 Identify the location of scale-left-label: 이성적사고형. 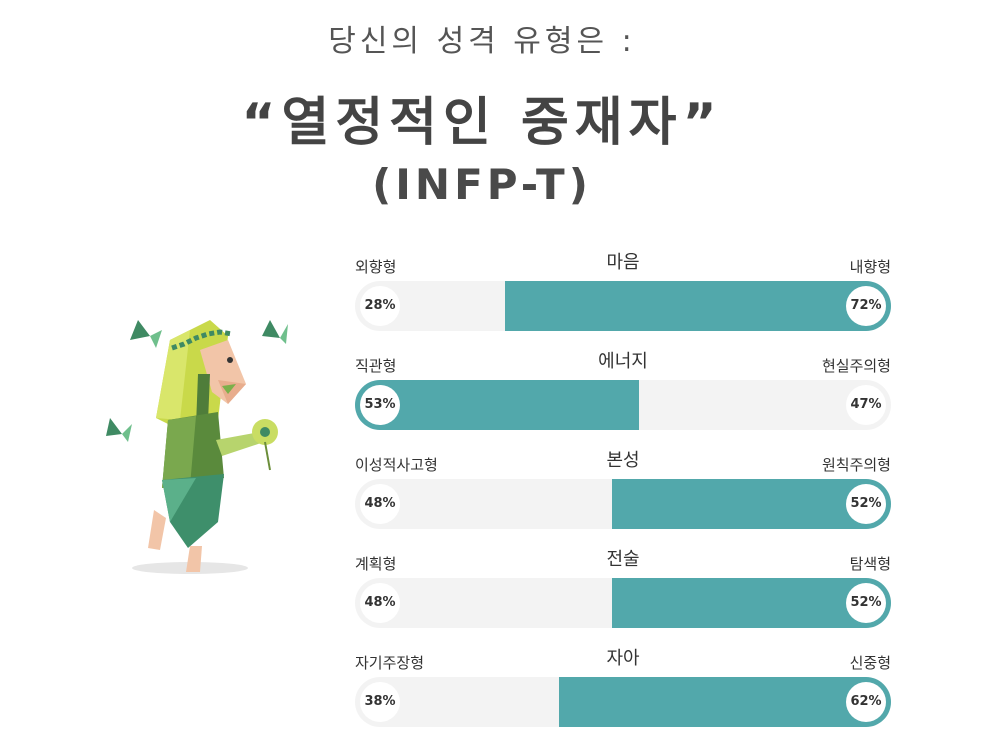
(396, 465).